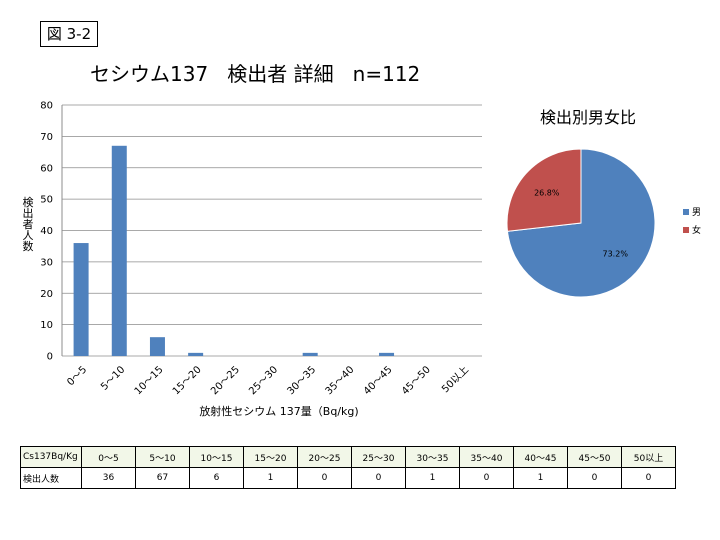  Describe the element at coordinates (108, 457) in the screenshot. I see `table-header-cell: 0～5` at that location.